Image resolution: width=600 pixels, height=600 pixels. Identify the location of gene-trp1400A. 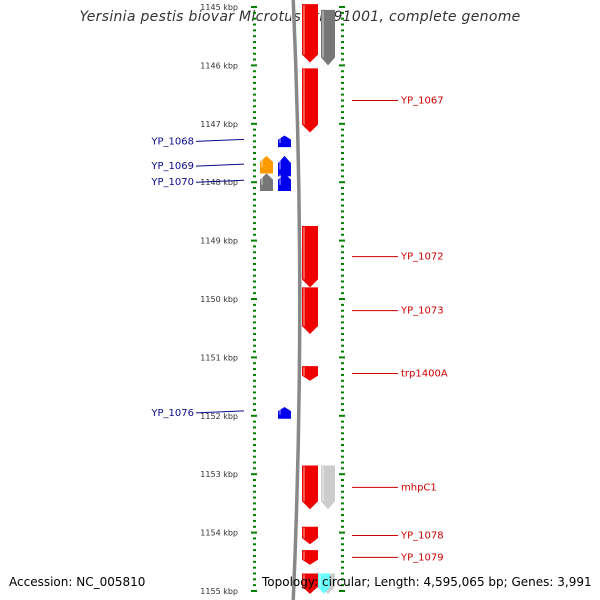
(310, 373).